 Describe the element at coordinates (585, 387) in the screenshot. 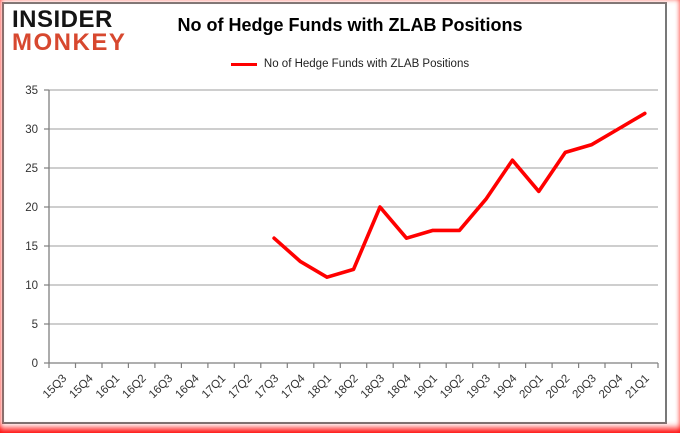

I see `x-tick-label: 20Q3` at that location.